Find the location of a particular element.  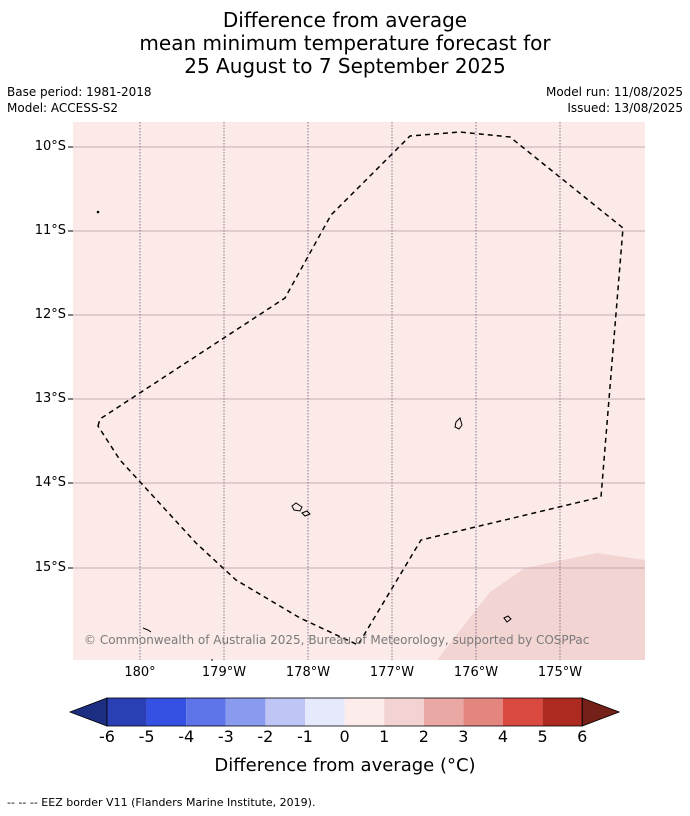

lat-label-13s: 13°S is located at coordinates (50, 398).